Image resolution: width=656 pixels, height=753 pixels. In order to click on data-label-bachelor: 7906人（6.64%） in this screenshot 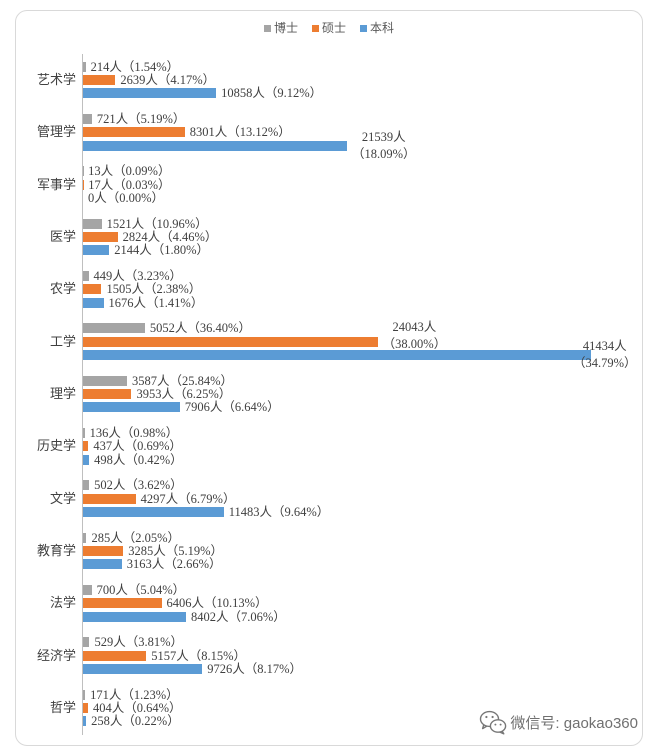, I will do `click(232, 407)`.